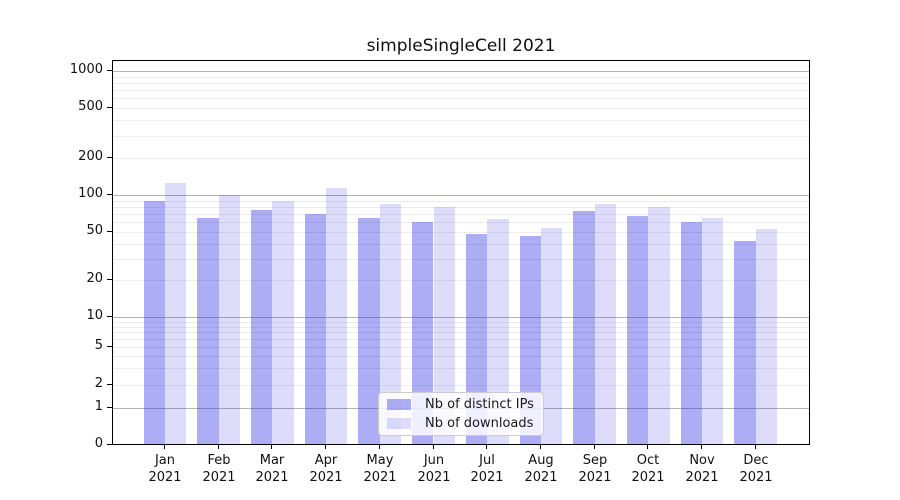 The image size is (900, 500). Describe the element at coordinates (154, 322) in the screenshot. I see `bar-distinct-ips-jan` at that location.